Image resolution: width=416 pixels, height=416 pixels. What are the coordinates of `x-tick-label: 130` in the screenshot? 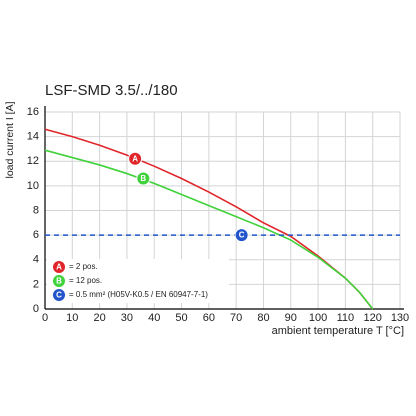 It's located at (400, 318).